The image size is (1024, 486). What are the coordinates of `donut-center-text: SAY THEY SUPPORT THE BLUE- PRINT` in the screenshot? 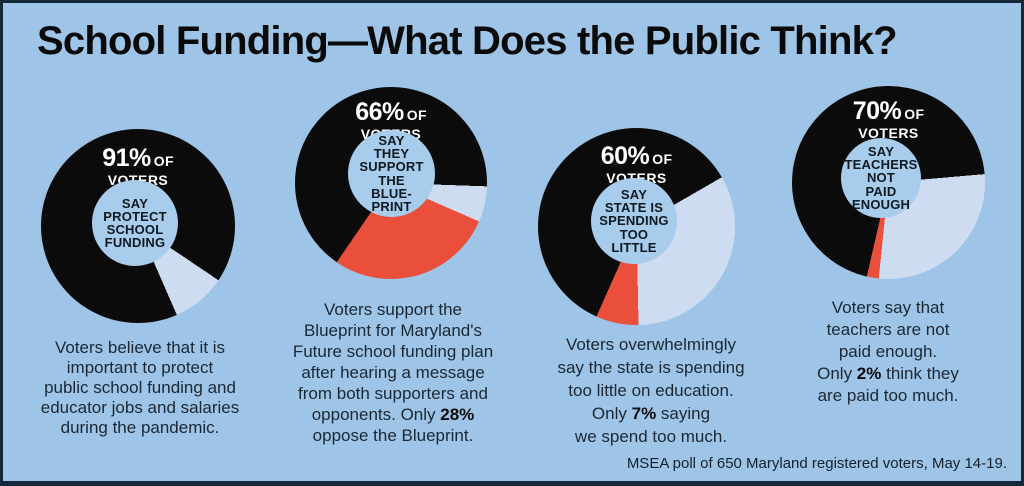 It's located at (391, 173).